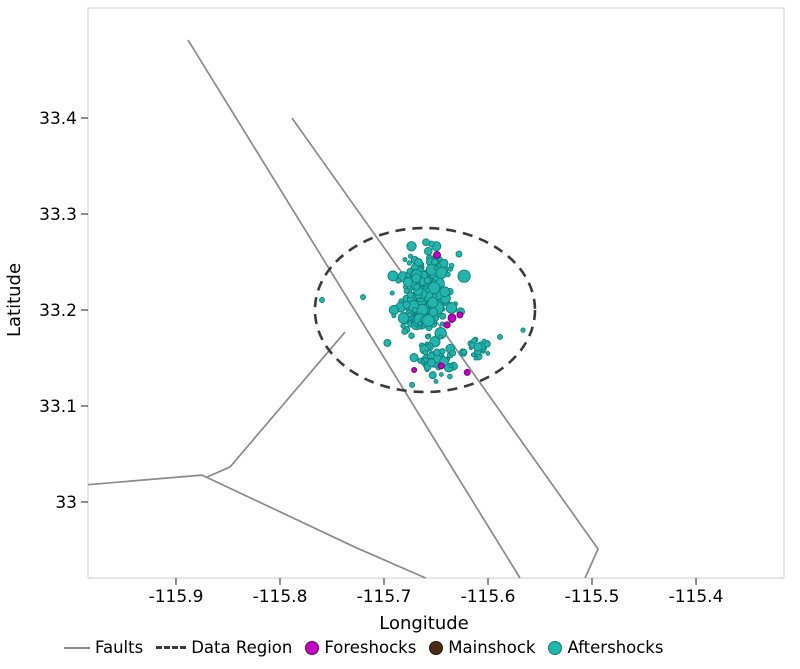 The height and width of the screenshot is (669, 800). What do you see at coordinates (242, 647) in the screenshot?
I see `legend-label: Data Region` at bounding box center [242, 647].